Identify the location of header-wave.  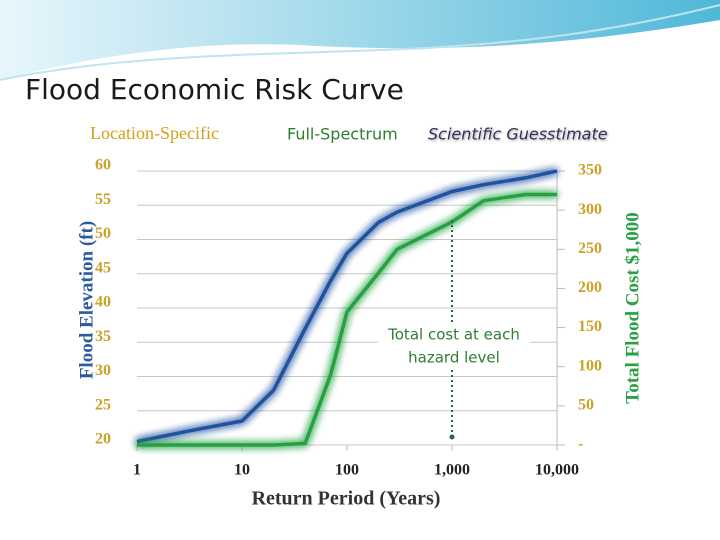
(360, 40).